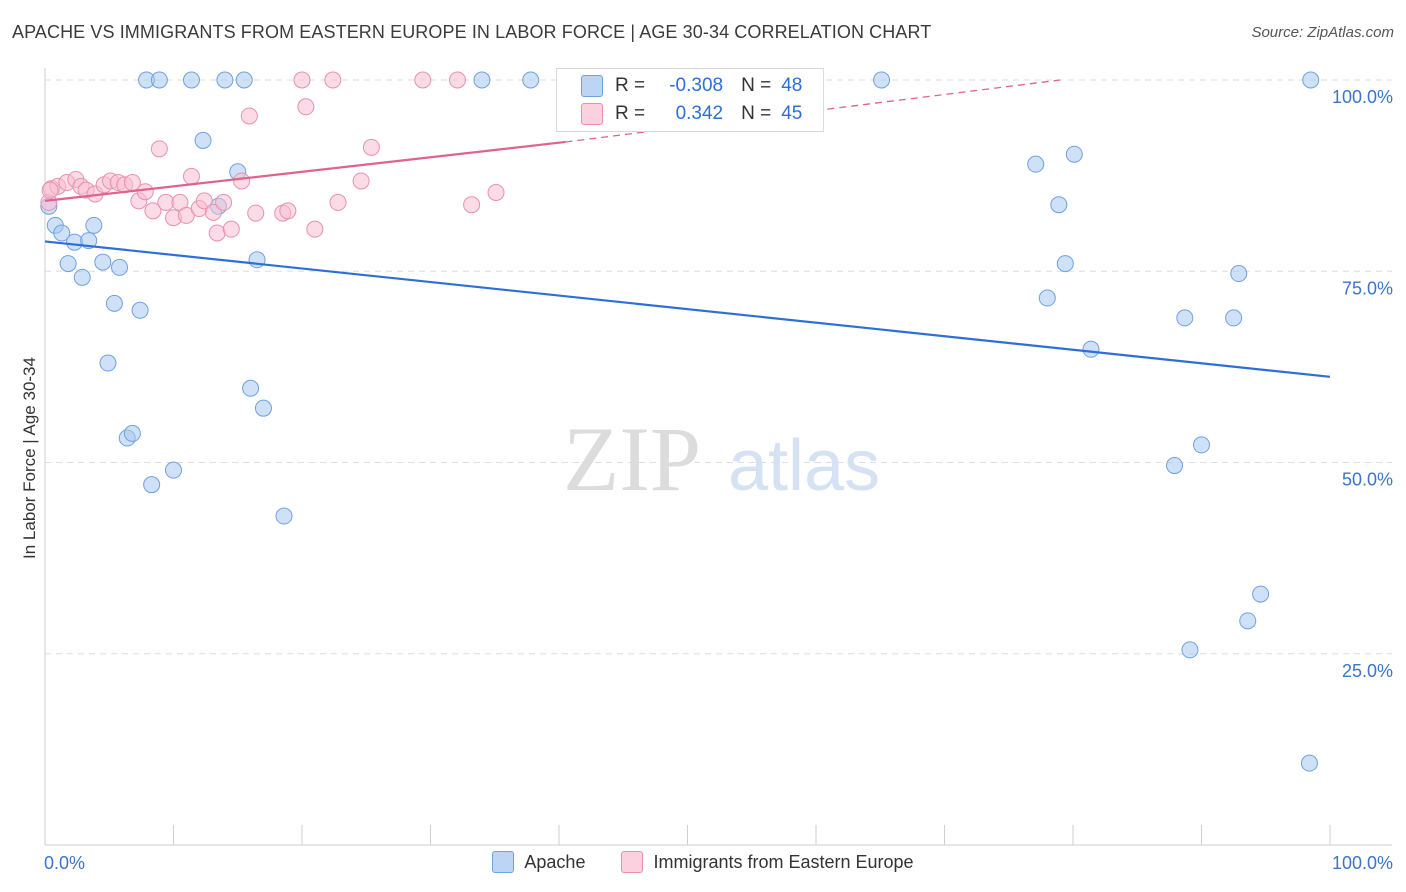  I want to click on immigrants-r-label: R =, so click(630, 113).